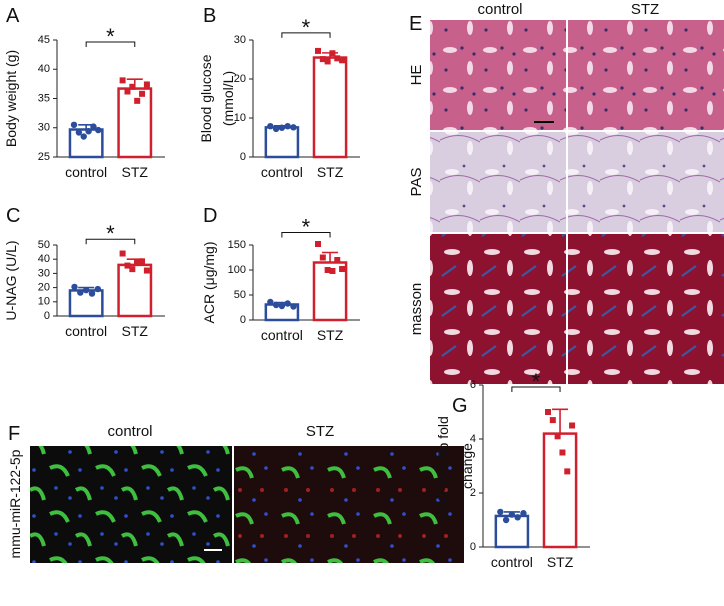 The height and width of the screenshot is (606, 724). I want to click on y-tick-label: 150, so click(237, 245).